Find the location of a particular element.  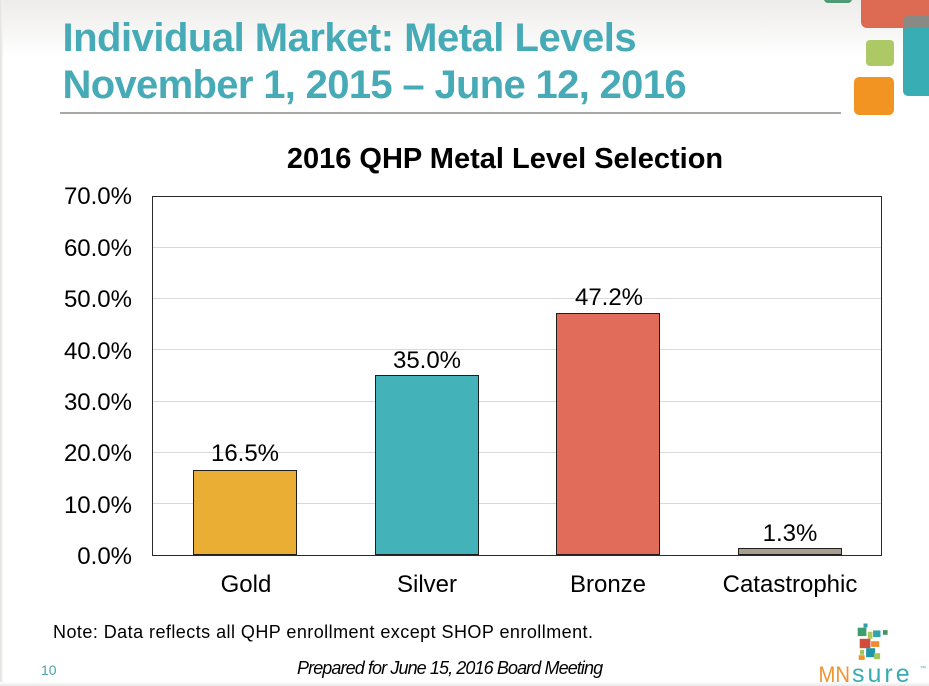

svg-text: MN is located at coordinates (835, 674).